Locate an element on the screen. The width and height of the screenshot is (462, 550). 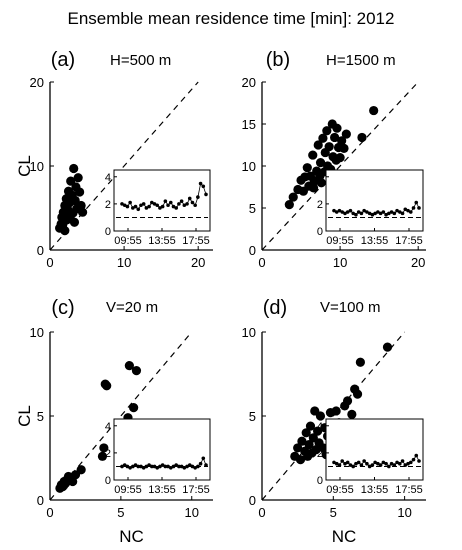
inset-timeseries: 0 2 4 09:55 13:55 17:55 is located at coordinates (158, 457).